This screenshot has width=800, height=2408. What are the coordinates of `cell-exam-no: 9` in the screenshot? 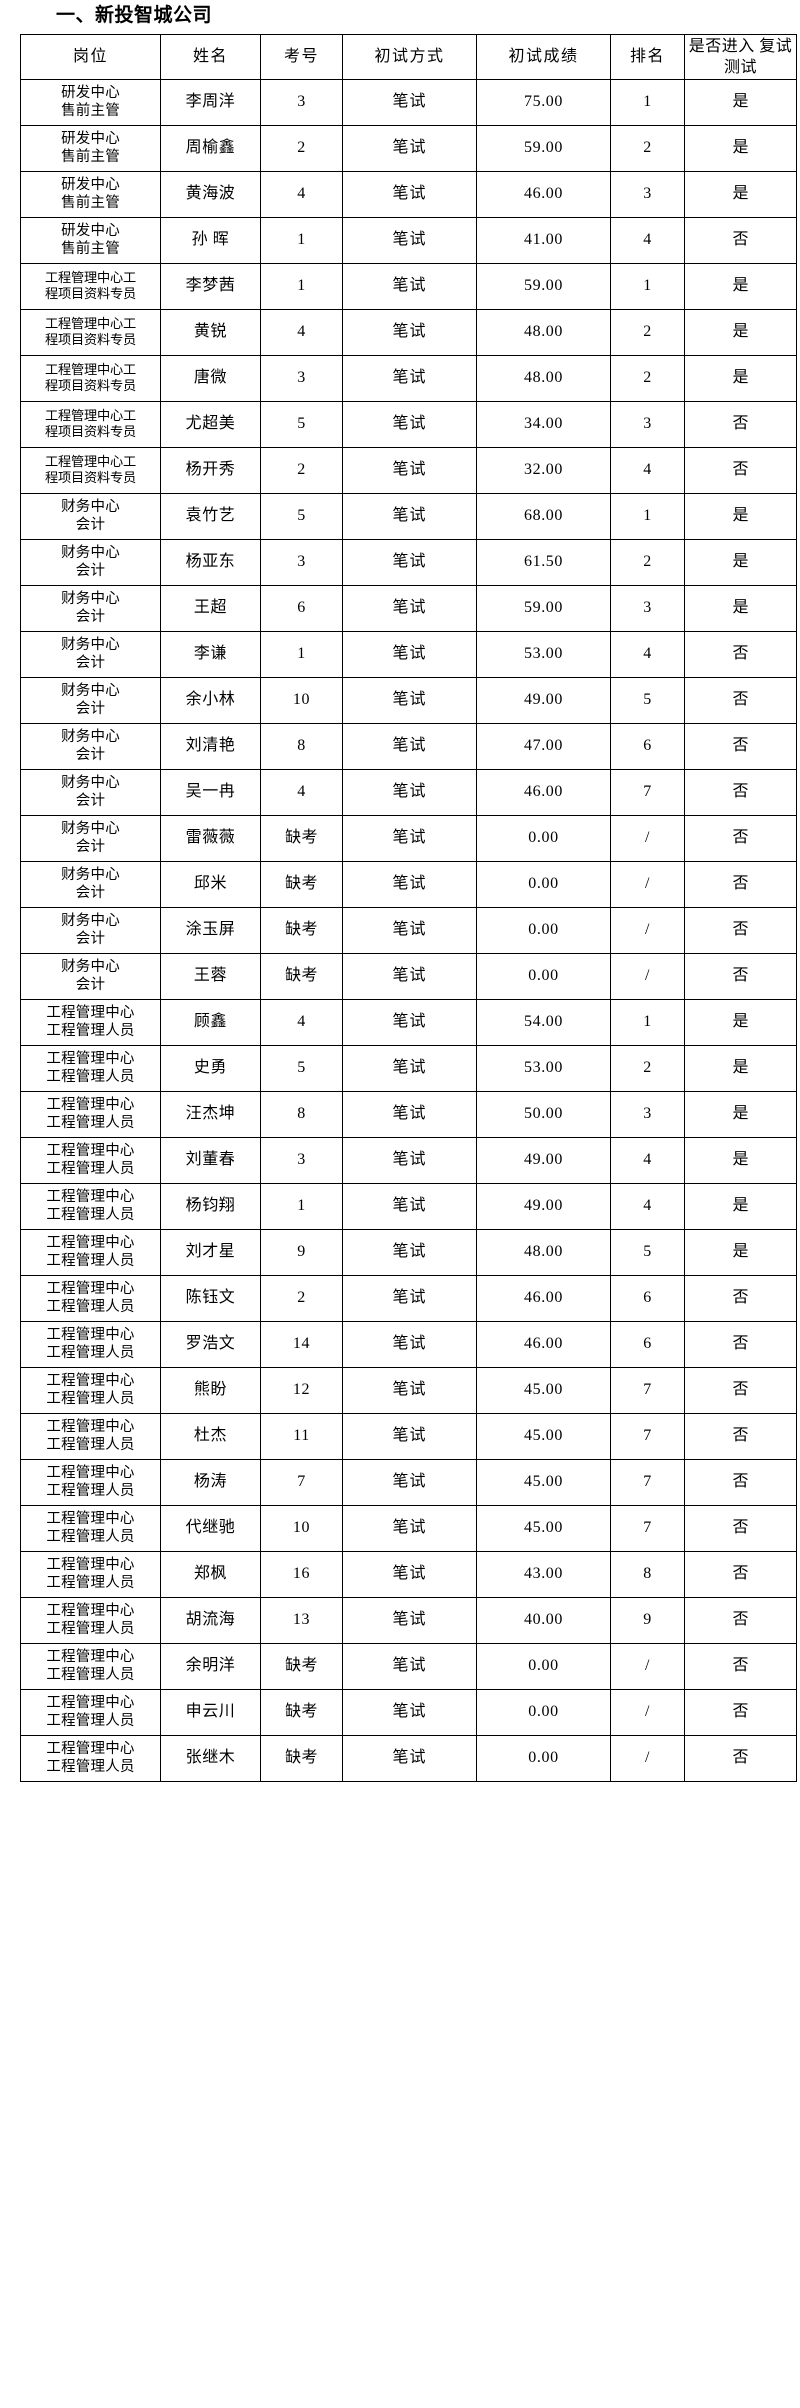 It's located at (301, 1252).